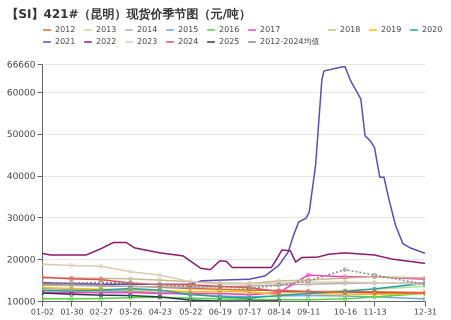 The width and height of the screenshot is (451, 320). I want to click on y-tick-label: 60000, so click(21, 93).